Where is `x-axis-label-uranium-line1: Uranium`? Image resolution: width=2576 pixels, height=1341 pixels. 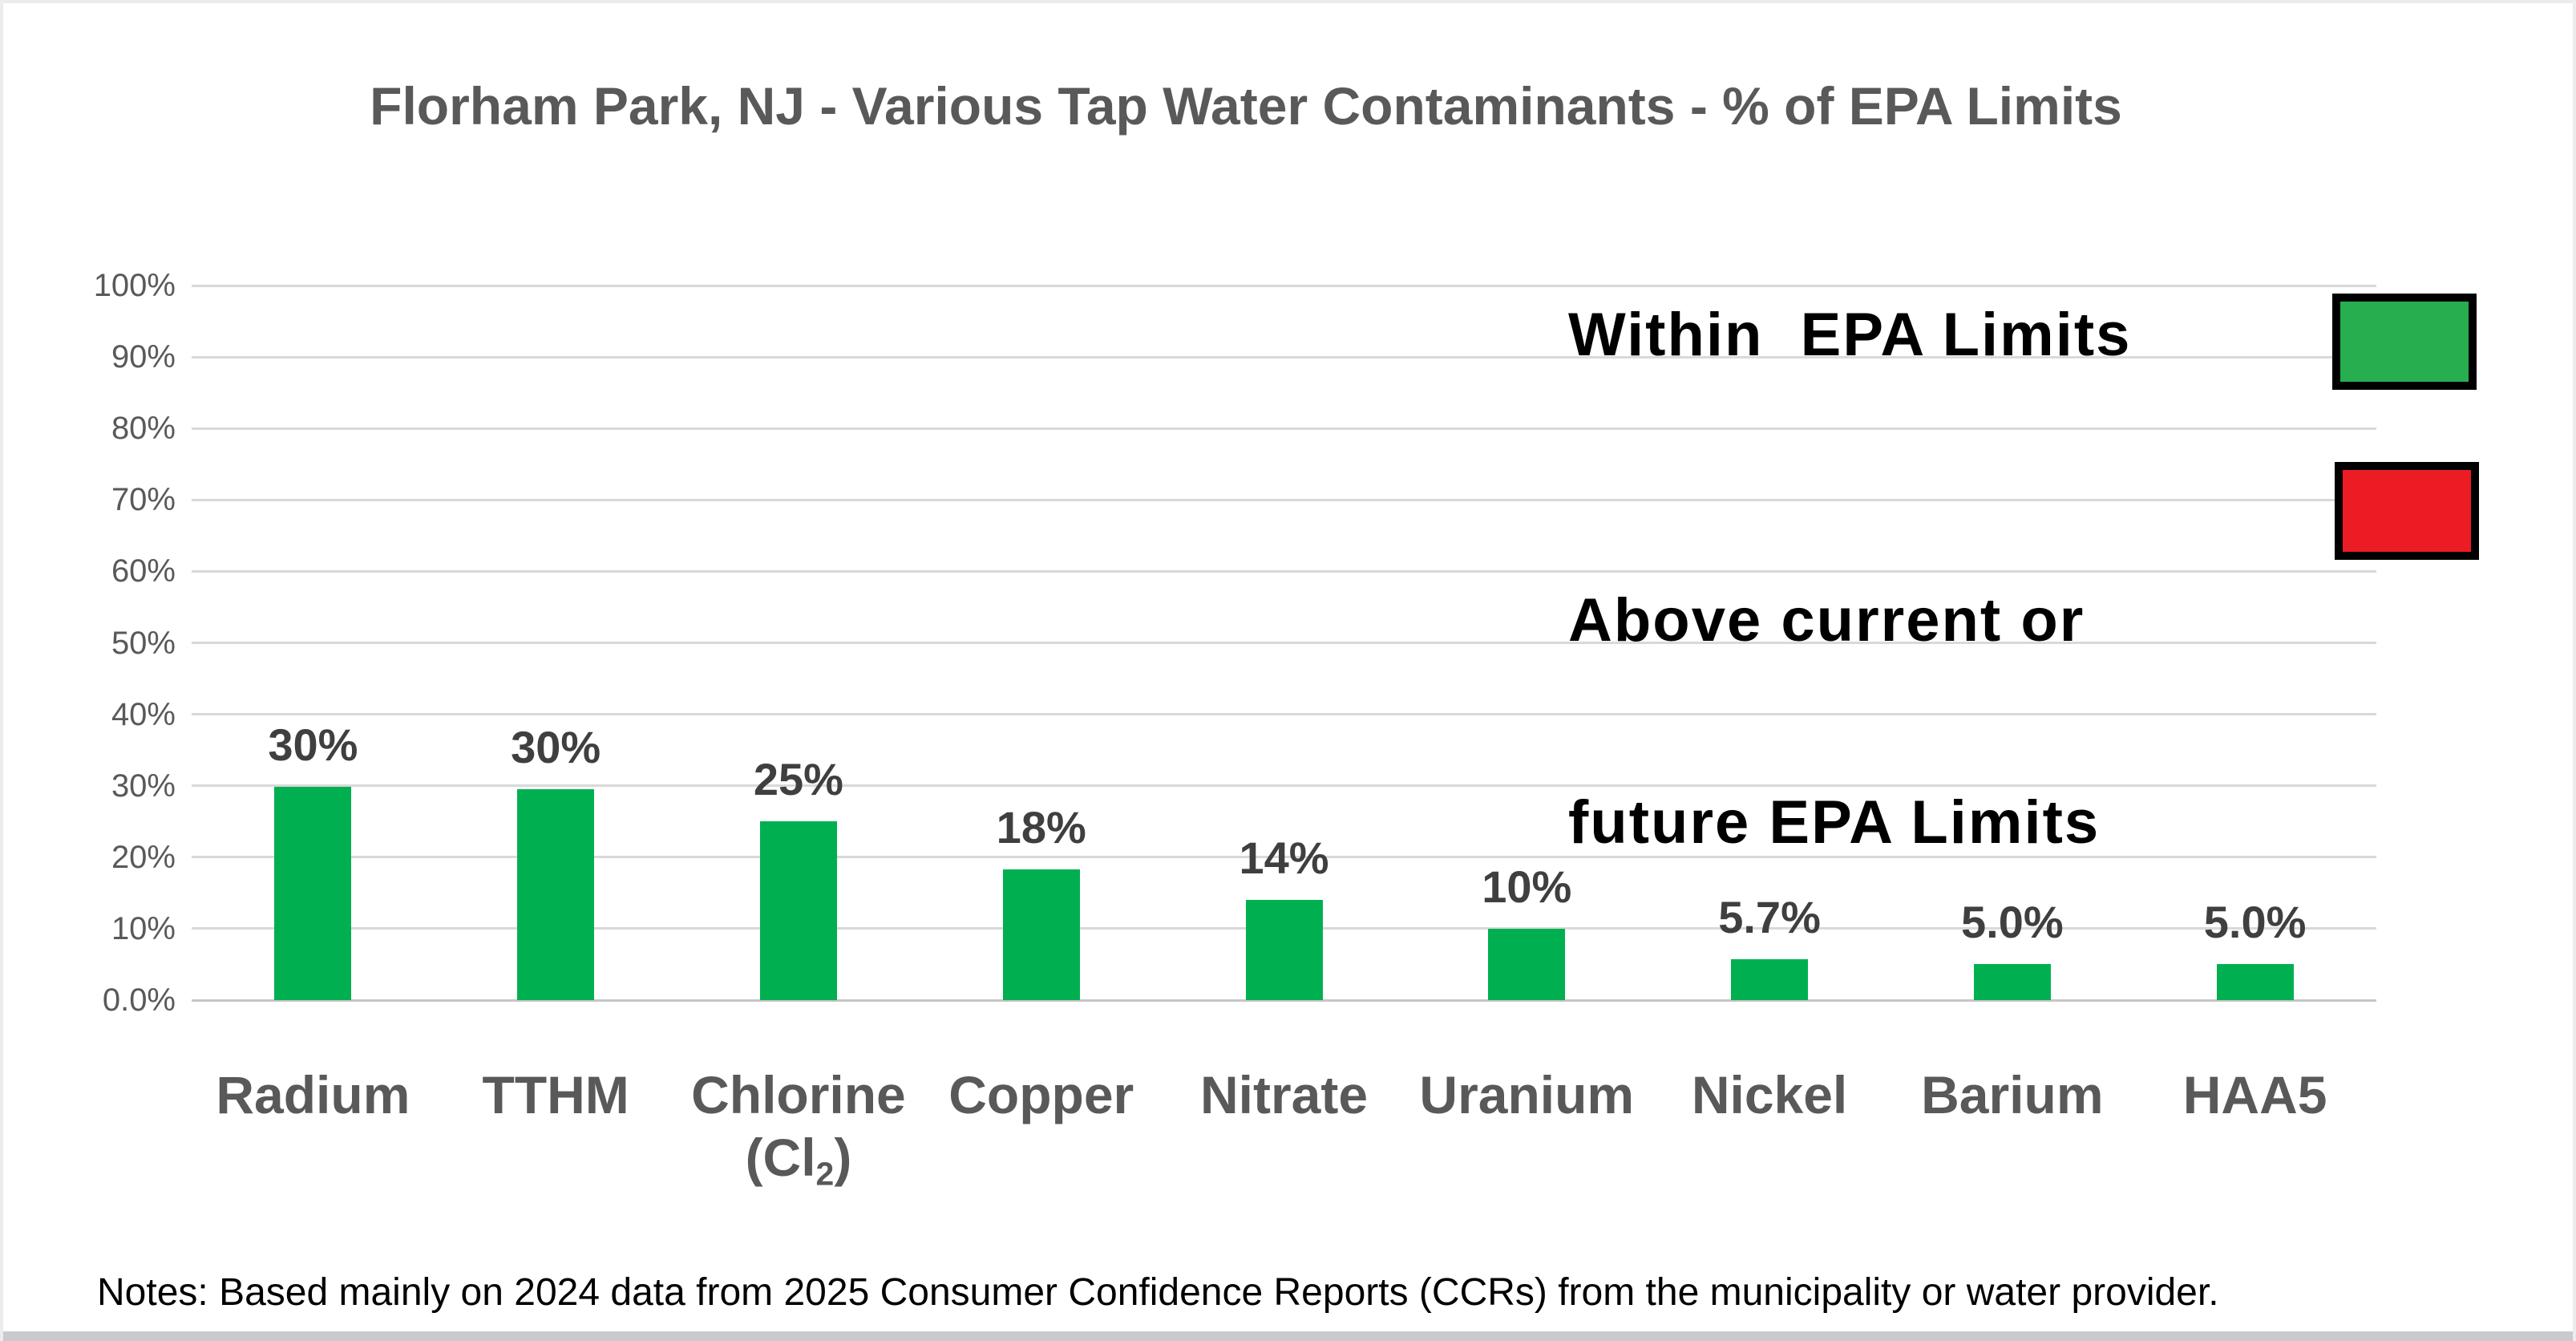 x-axis-label-uranium-line1: Uranium is located at coordinates (1527, 1094).